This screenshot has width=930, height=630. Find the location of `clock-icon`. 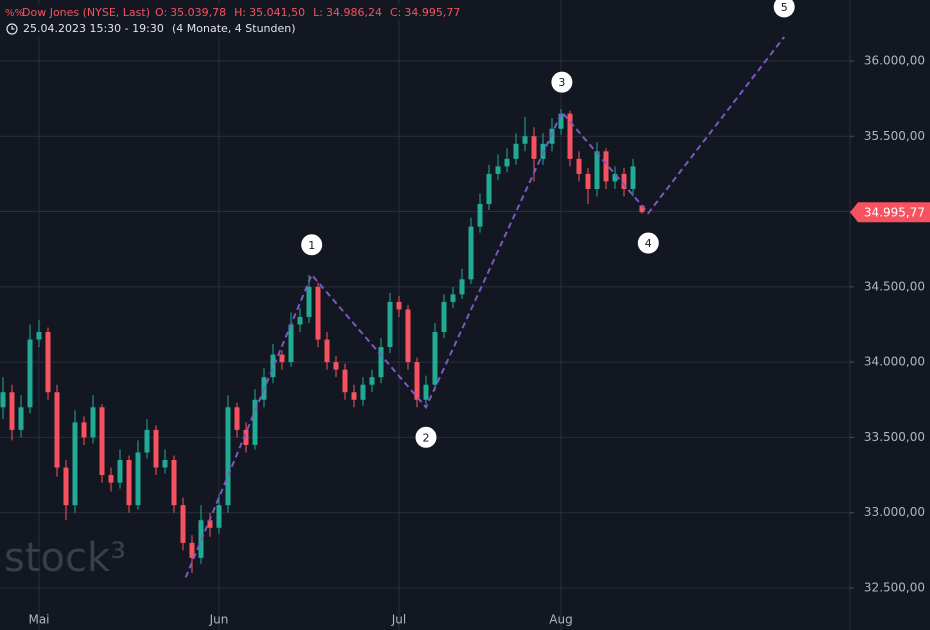

clock-icon is located at coordinates (12, 29).